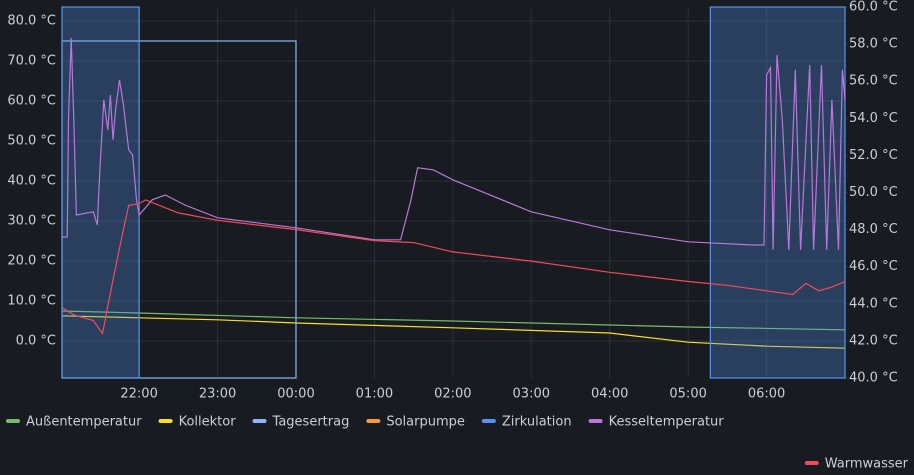  What do you see at coordinates (873, 118) in the screenshot?
I see `y2-tick-label: 54.0 °C` at bounding box center [873, 118].